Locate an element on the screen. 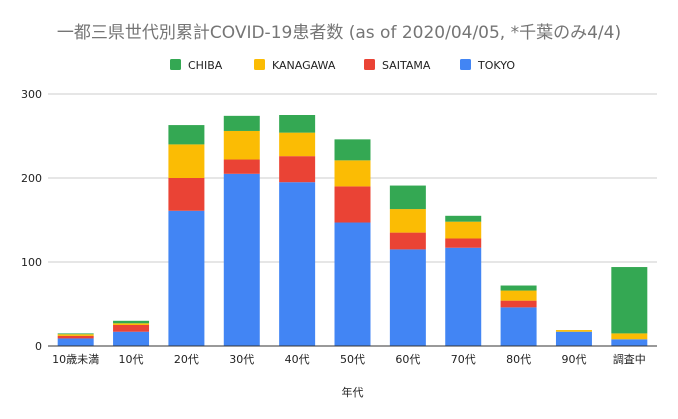  x-tick-label: 40代 is located at coordinates (297, 359).